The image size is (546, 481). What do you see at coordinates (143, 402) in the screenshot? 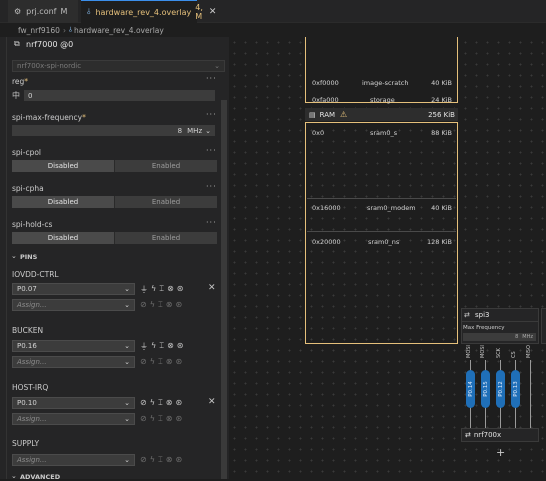
I see `disabled-icon: ⊘` at bounding box center [143, 402].